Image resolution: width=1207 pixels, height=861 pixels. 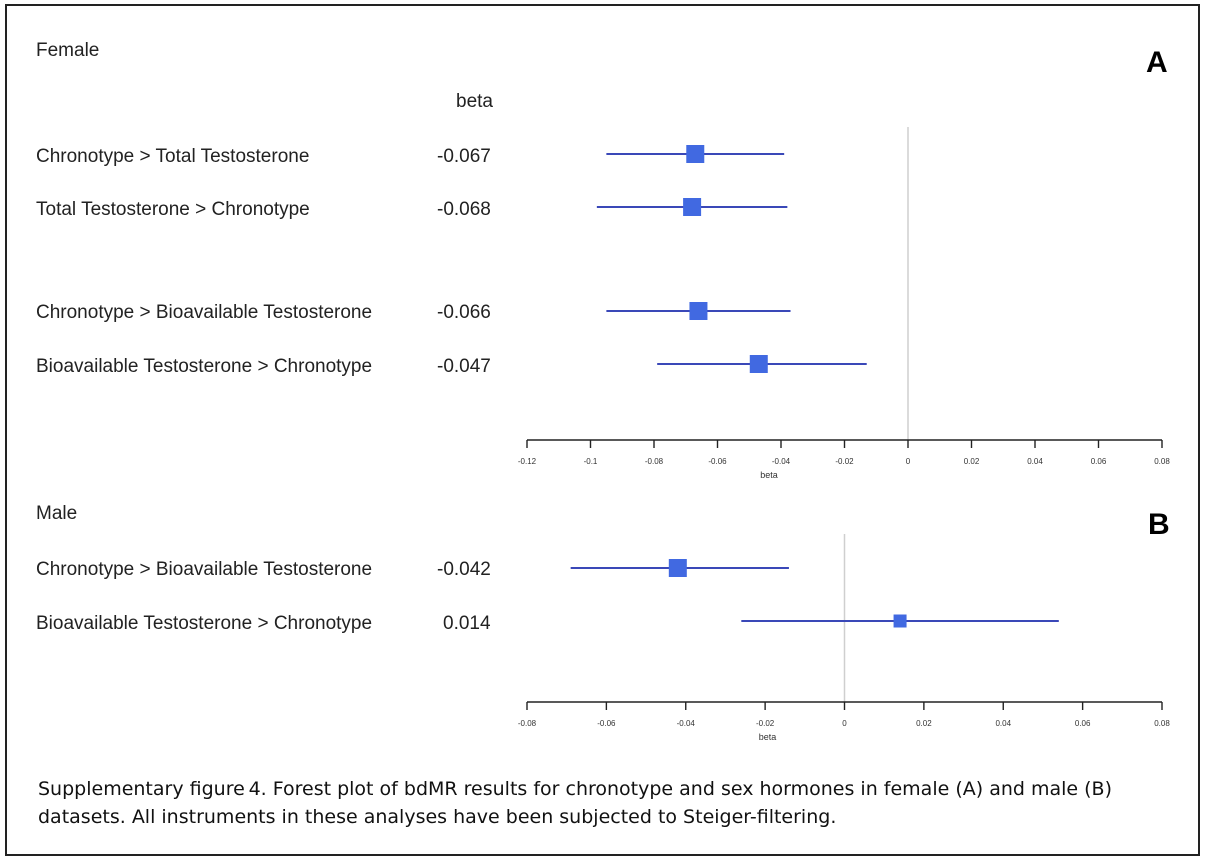 What do you see at coordinates (68, 50) in the screenshot?
I see `group-title-female: Female` at bounding box center [68, 50].